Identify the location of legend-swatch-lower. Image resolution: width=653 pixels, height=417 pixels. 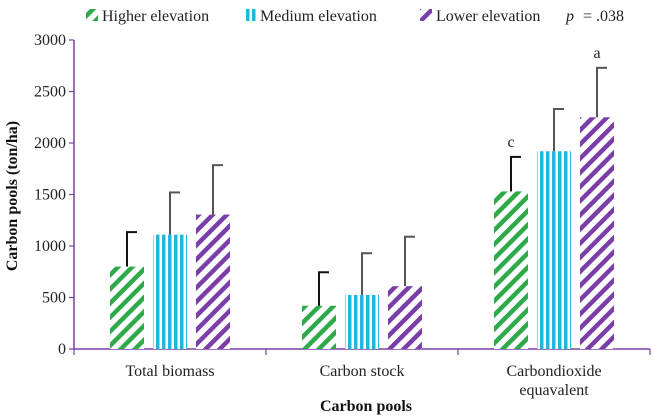
(426, 15).